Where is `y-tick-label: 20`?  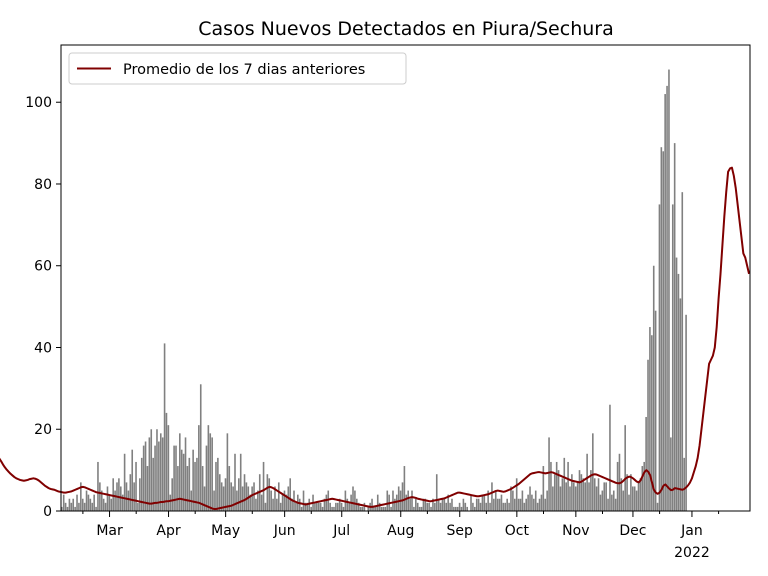 y-tick-label: 20 is located at coordinates (43, 430).